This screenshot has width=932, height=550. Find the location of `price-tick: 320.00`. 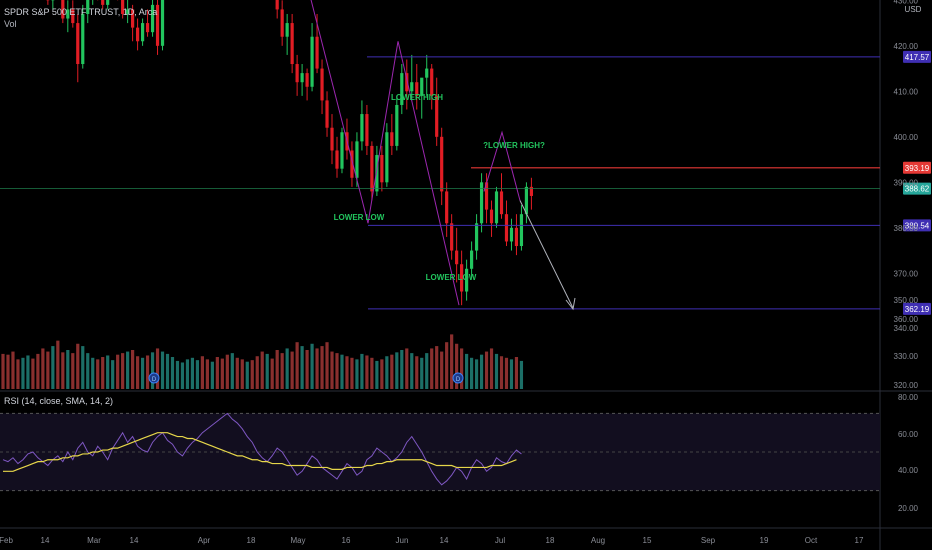

price-tick: 320.00 is located at coordinates (906, 385).